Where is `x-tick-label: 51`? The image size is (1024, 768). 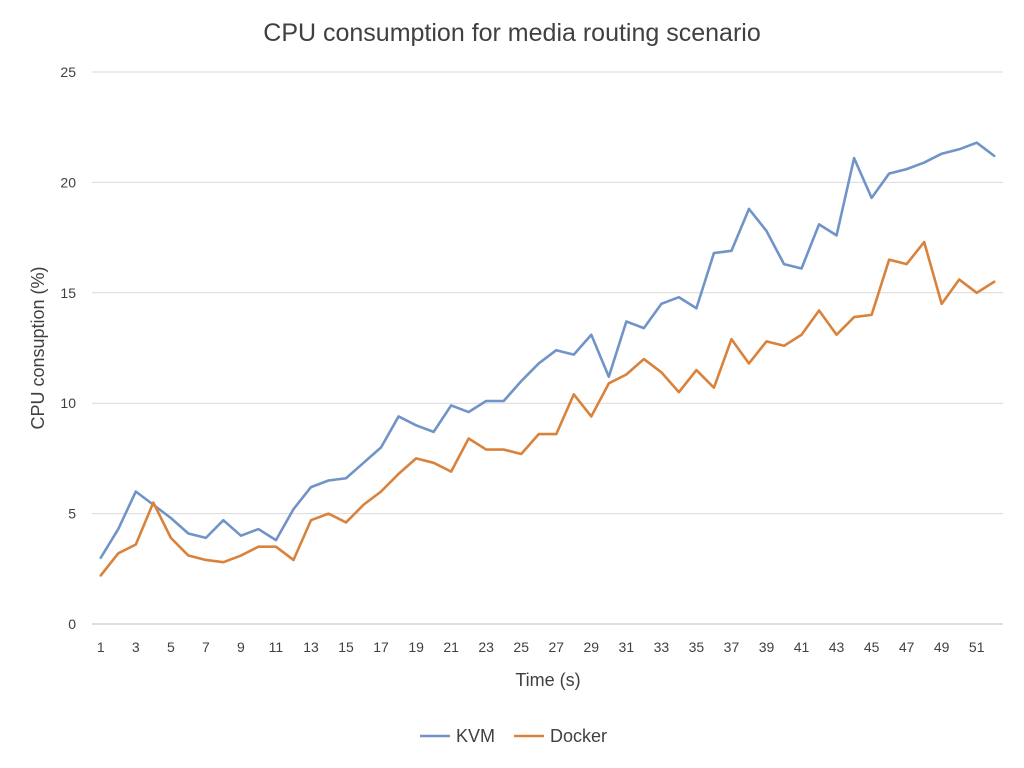 x-tick-label: 51 is located at coordinates (977, 647).